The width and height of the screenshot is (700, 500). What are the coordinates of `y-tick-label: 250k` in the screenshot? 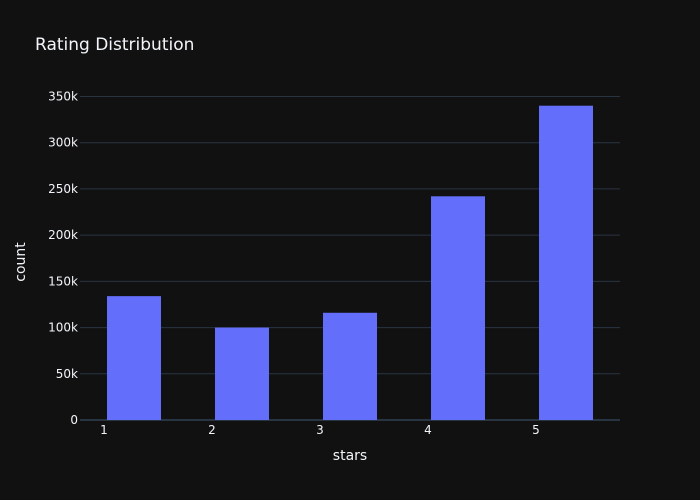 It's located at (63, 189).